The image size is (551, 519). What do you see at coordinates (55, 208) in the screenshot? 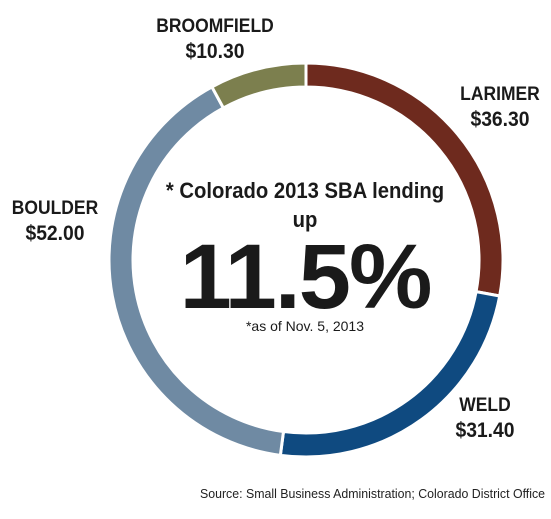
I see `label-boulder-name: BOULDER` at bounding box center [55, 208].